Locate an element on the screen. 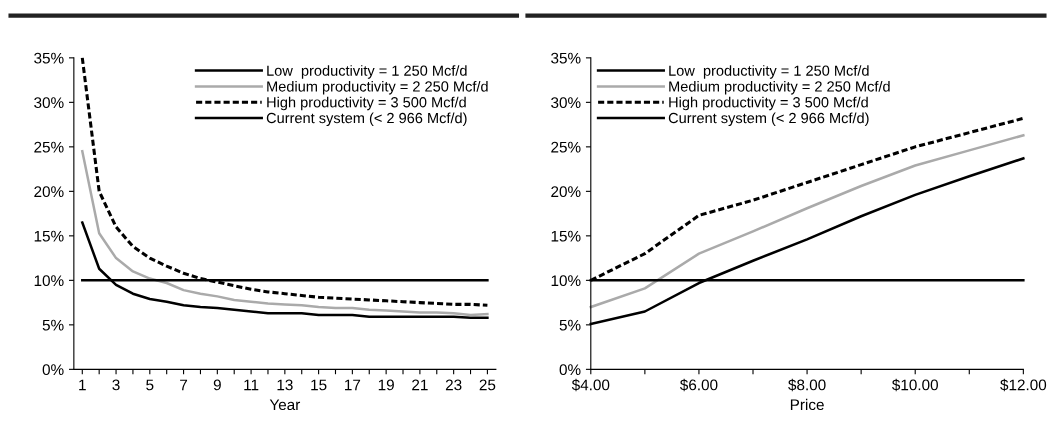 The width and height of the screenshot is (1055, 445). x-axis-title: Year is located at coordinates (285, 405).